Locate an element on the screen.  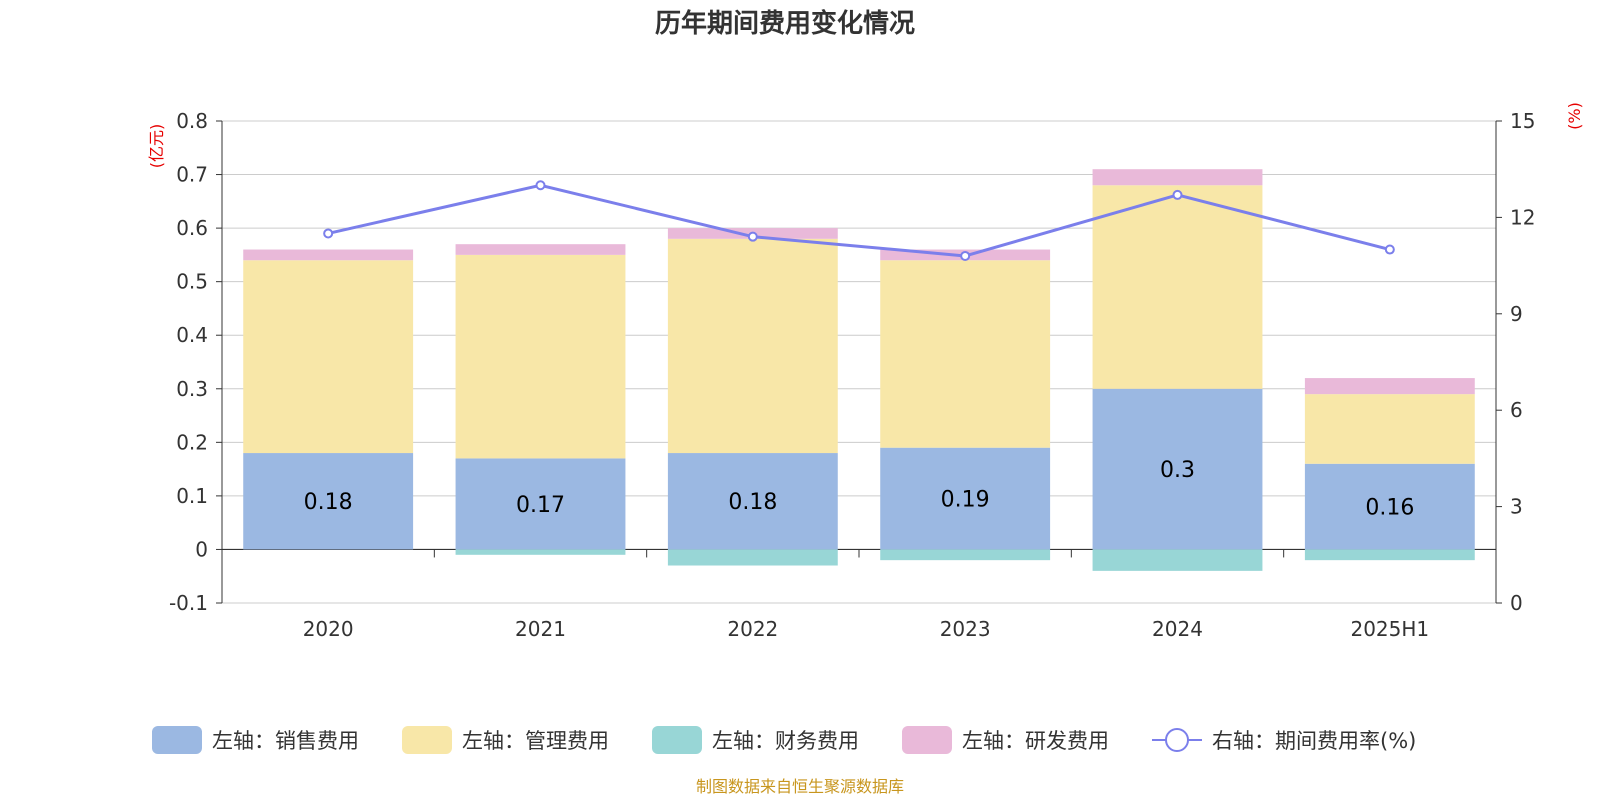
right-tick-label: 6 is located at coordinates (1516, 410).